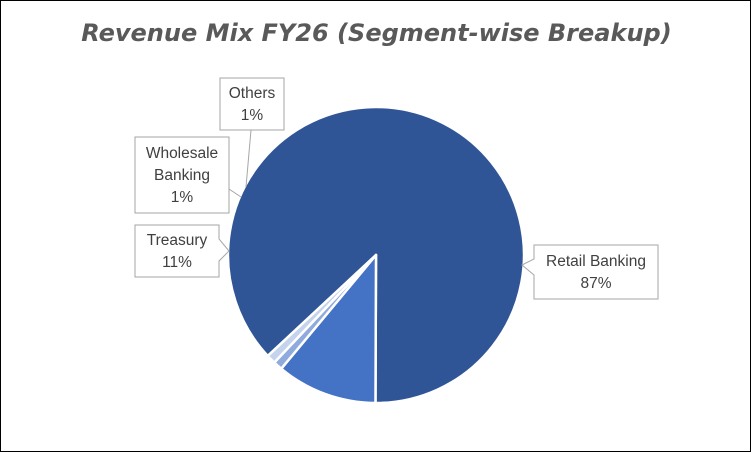 The image size is (751, 452). What do you see at coordinates (177, 262) in the screenshot?
I see `data-label-value: 11%` at bounding box center [177, 262].